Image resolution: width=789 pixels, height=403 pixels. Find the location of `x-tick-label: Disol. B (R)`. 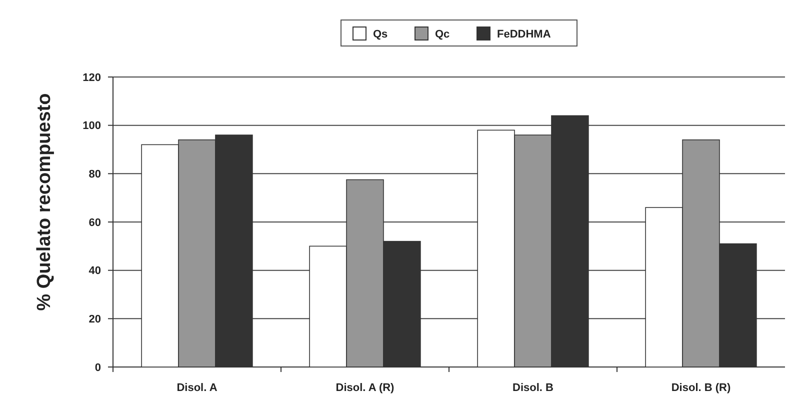

x-tick-label: Disol. B (R) is located at coordinates (701, 388).